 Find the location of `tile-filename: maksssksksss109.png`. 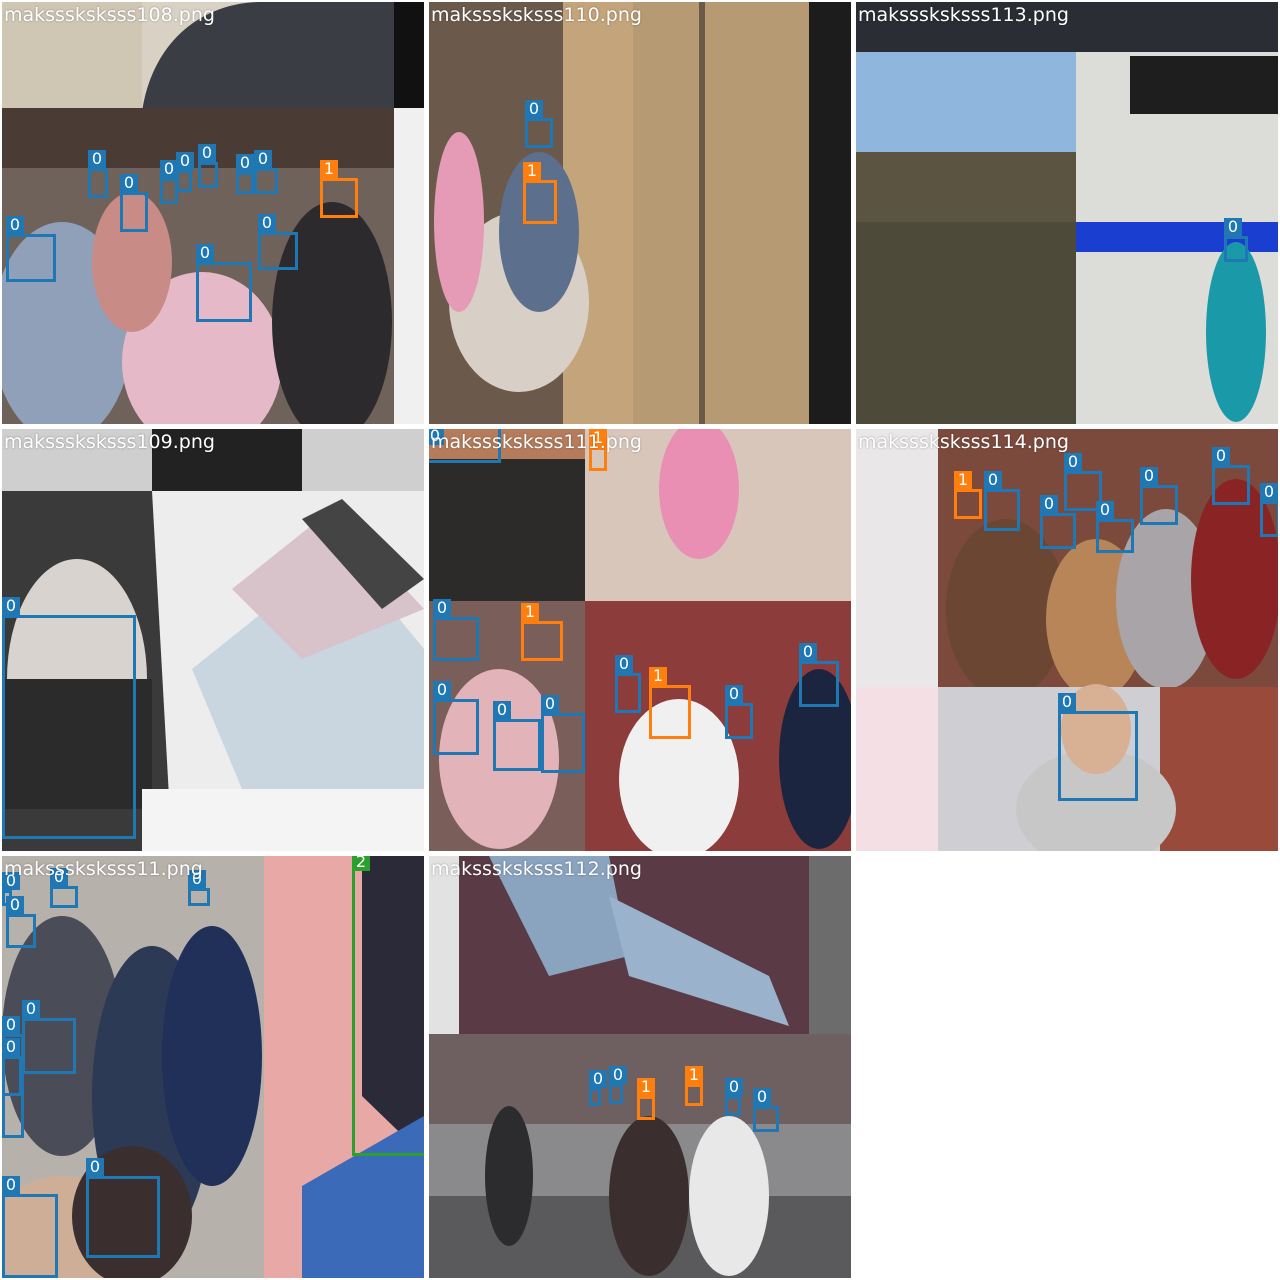

tile-filename: maksssksksss109.png is located at coordinates (109, 442).